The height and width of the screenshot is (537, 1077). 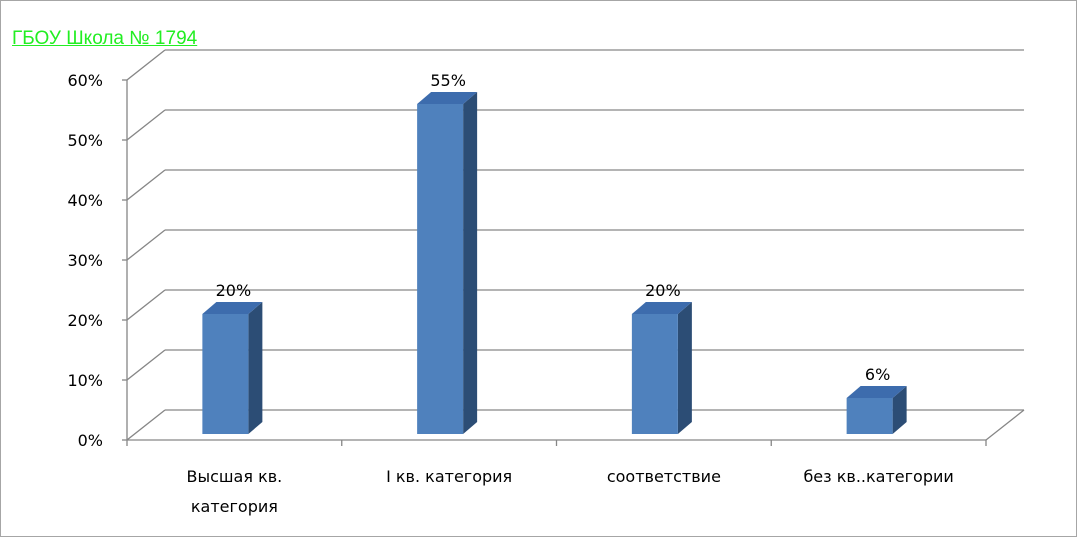 What do you see at coordinates (235, 476) in the screenshot?
I see `x-tick-label: Высшая кв.` at bounding box center [235, 476].